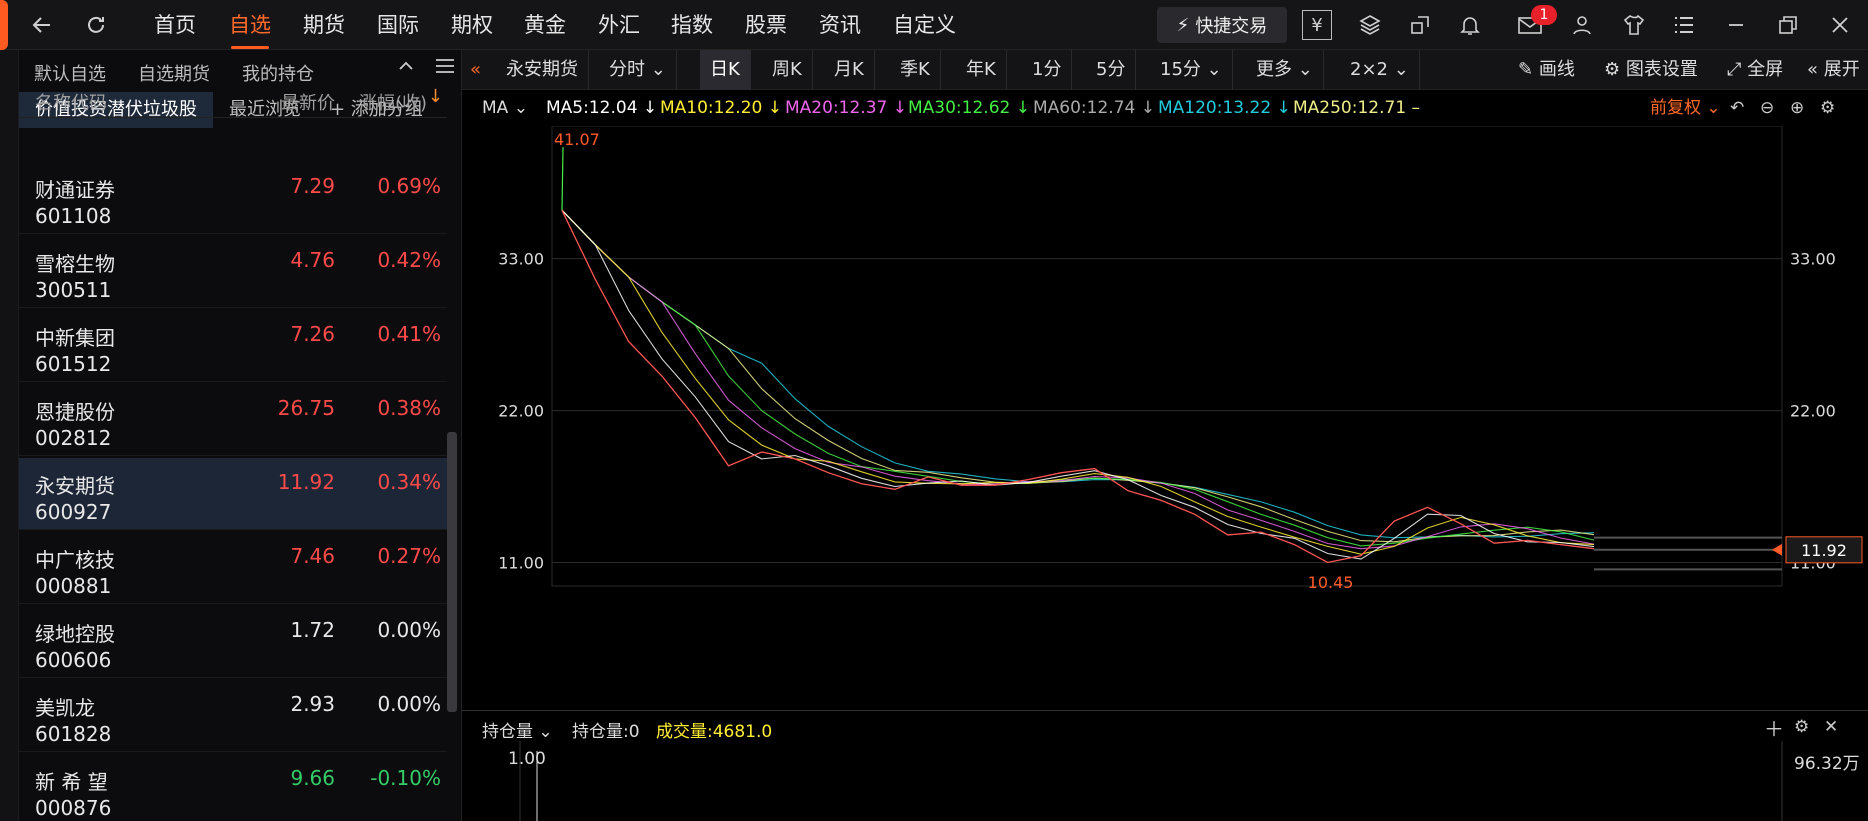 The width and height of the screenshot is (1868, 821). What do you see at coordinates (452, 572) in the screenshot?
I see `watchlist-scrollbar` at bounding box center [452, 572].